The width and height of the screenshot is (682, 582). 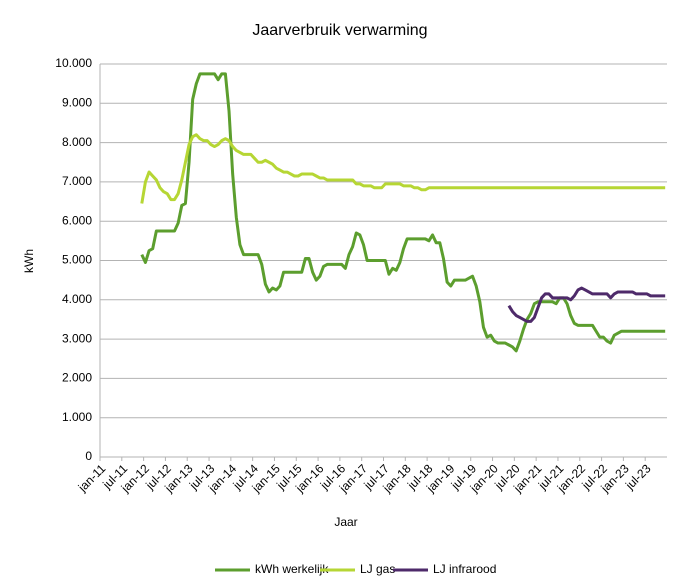 What do you see at coordinates (77, 299) in the screenshot?
I see `y-tick-label: 4.000` at bounding box center [77, 299].